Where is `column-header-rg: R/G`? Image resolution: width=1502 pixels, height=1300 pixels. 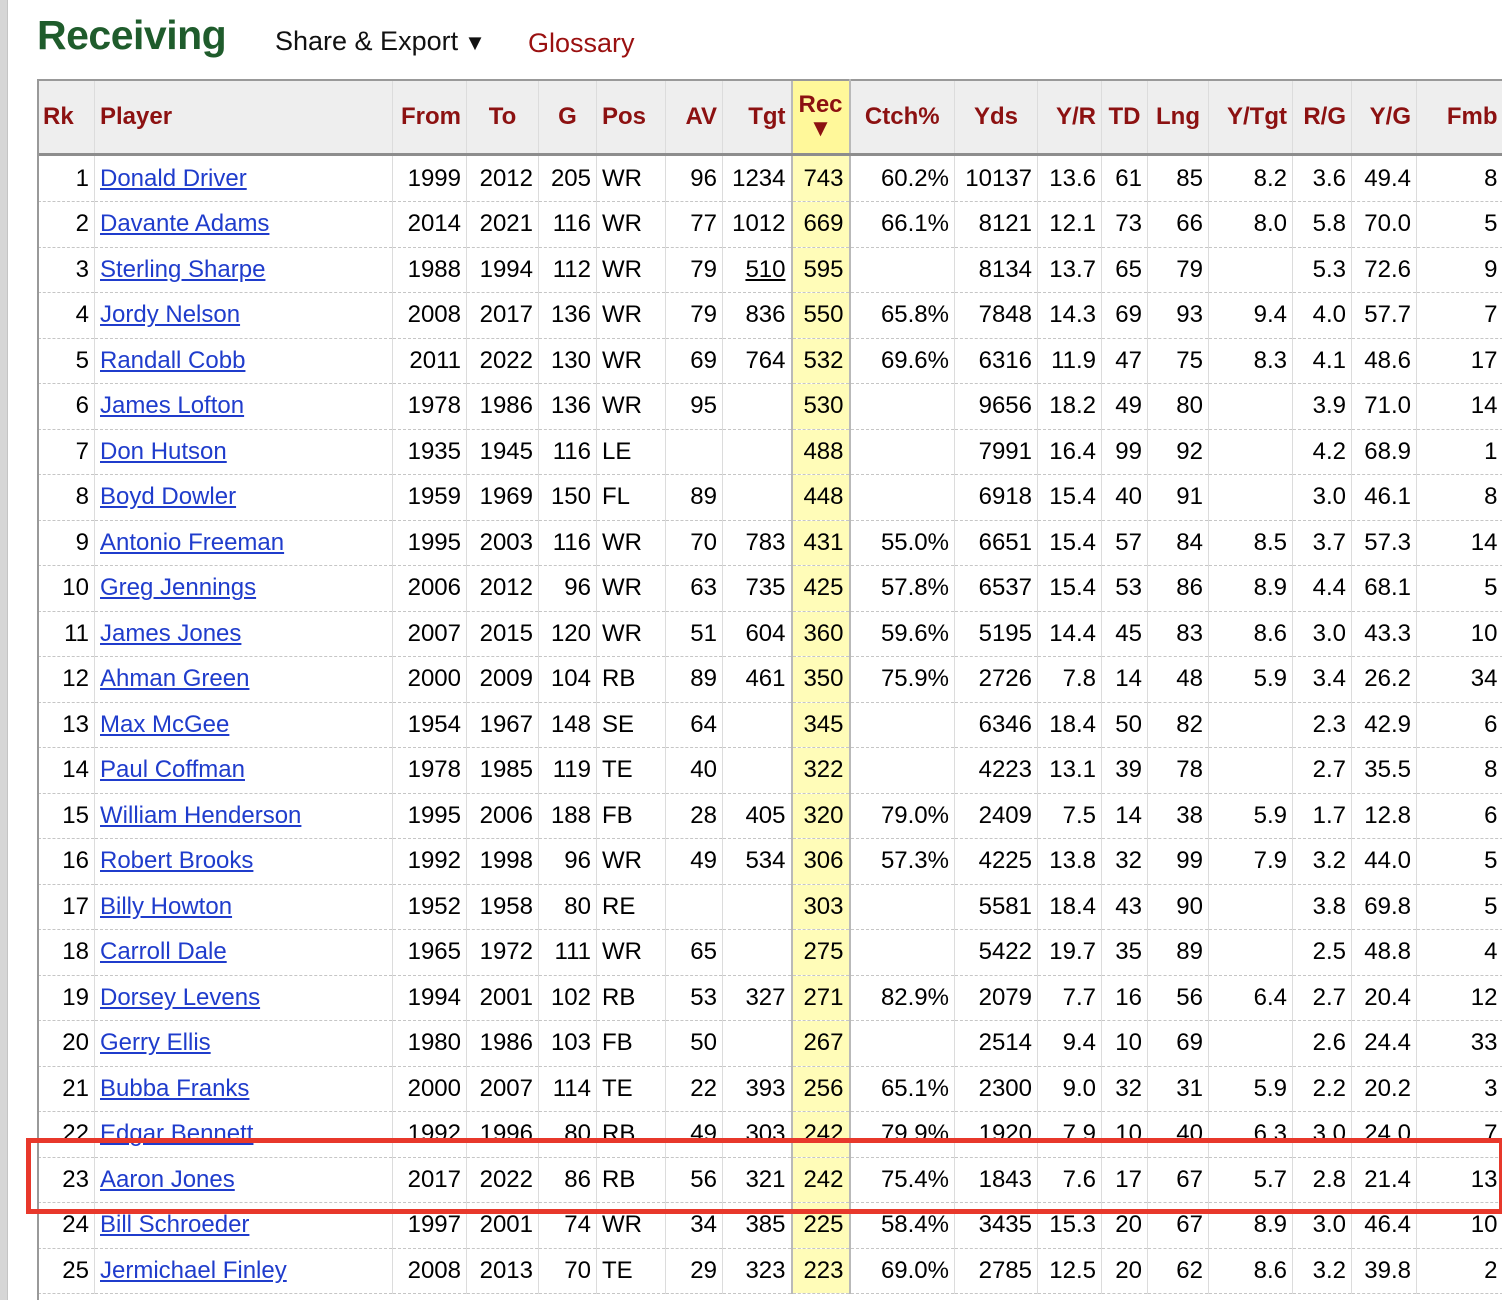 column-header-rg: R/G is located at coordinates (1322, 117).